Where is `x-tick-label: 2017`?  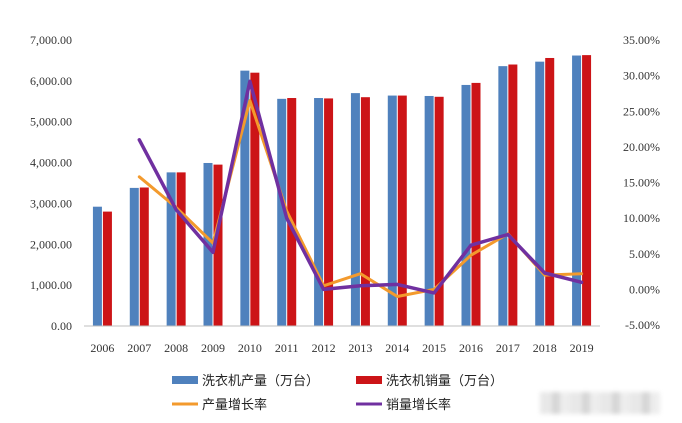 x-tick-label: 2017 is located at coordinates (508, 348).